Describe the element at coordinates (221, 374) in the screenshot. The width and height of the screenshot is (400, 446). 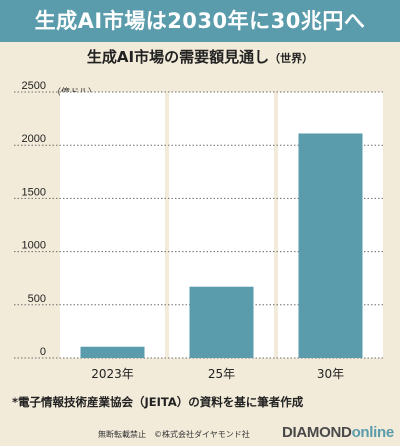
I see `x-tick-label: 25年` at that location.